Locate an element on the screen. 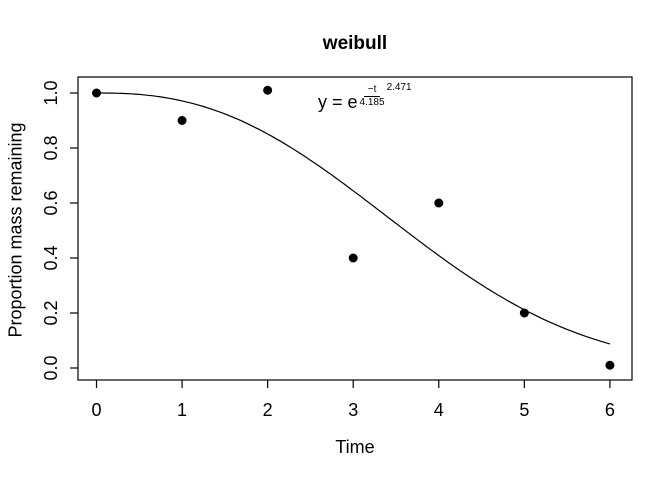 Image resolution: width=672 pixels, height=480 pixels. equation-fraction: −t 4.185 is located at coordinates (372, 96).